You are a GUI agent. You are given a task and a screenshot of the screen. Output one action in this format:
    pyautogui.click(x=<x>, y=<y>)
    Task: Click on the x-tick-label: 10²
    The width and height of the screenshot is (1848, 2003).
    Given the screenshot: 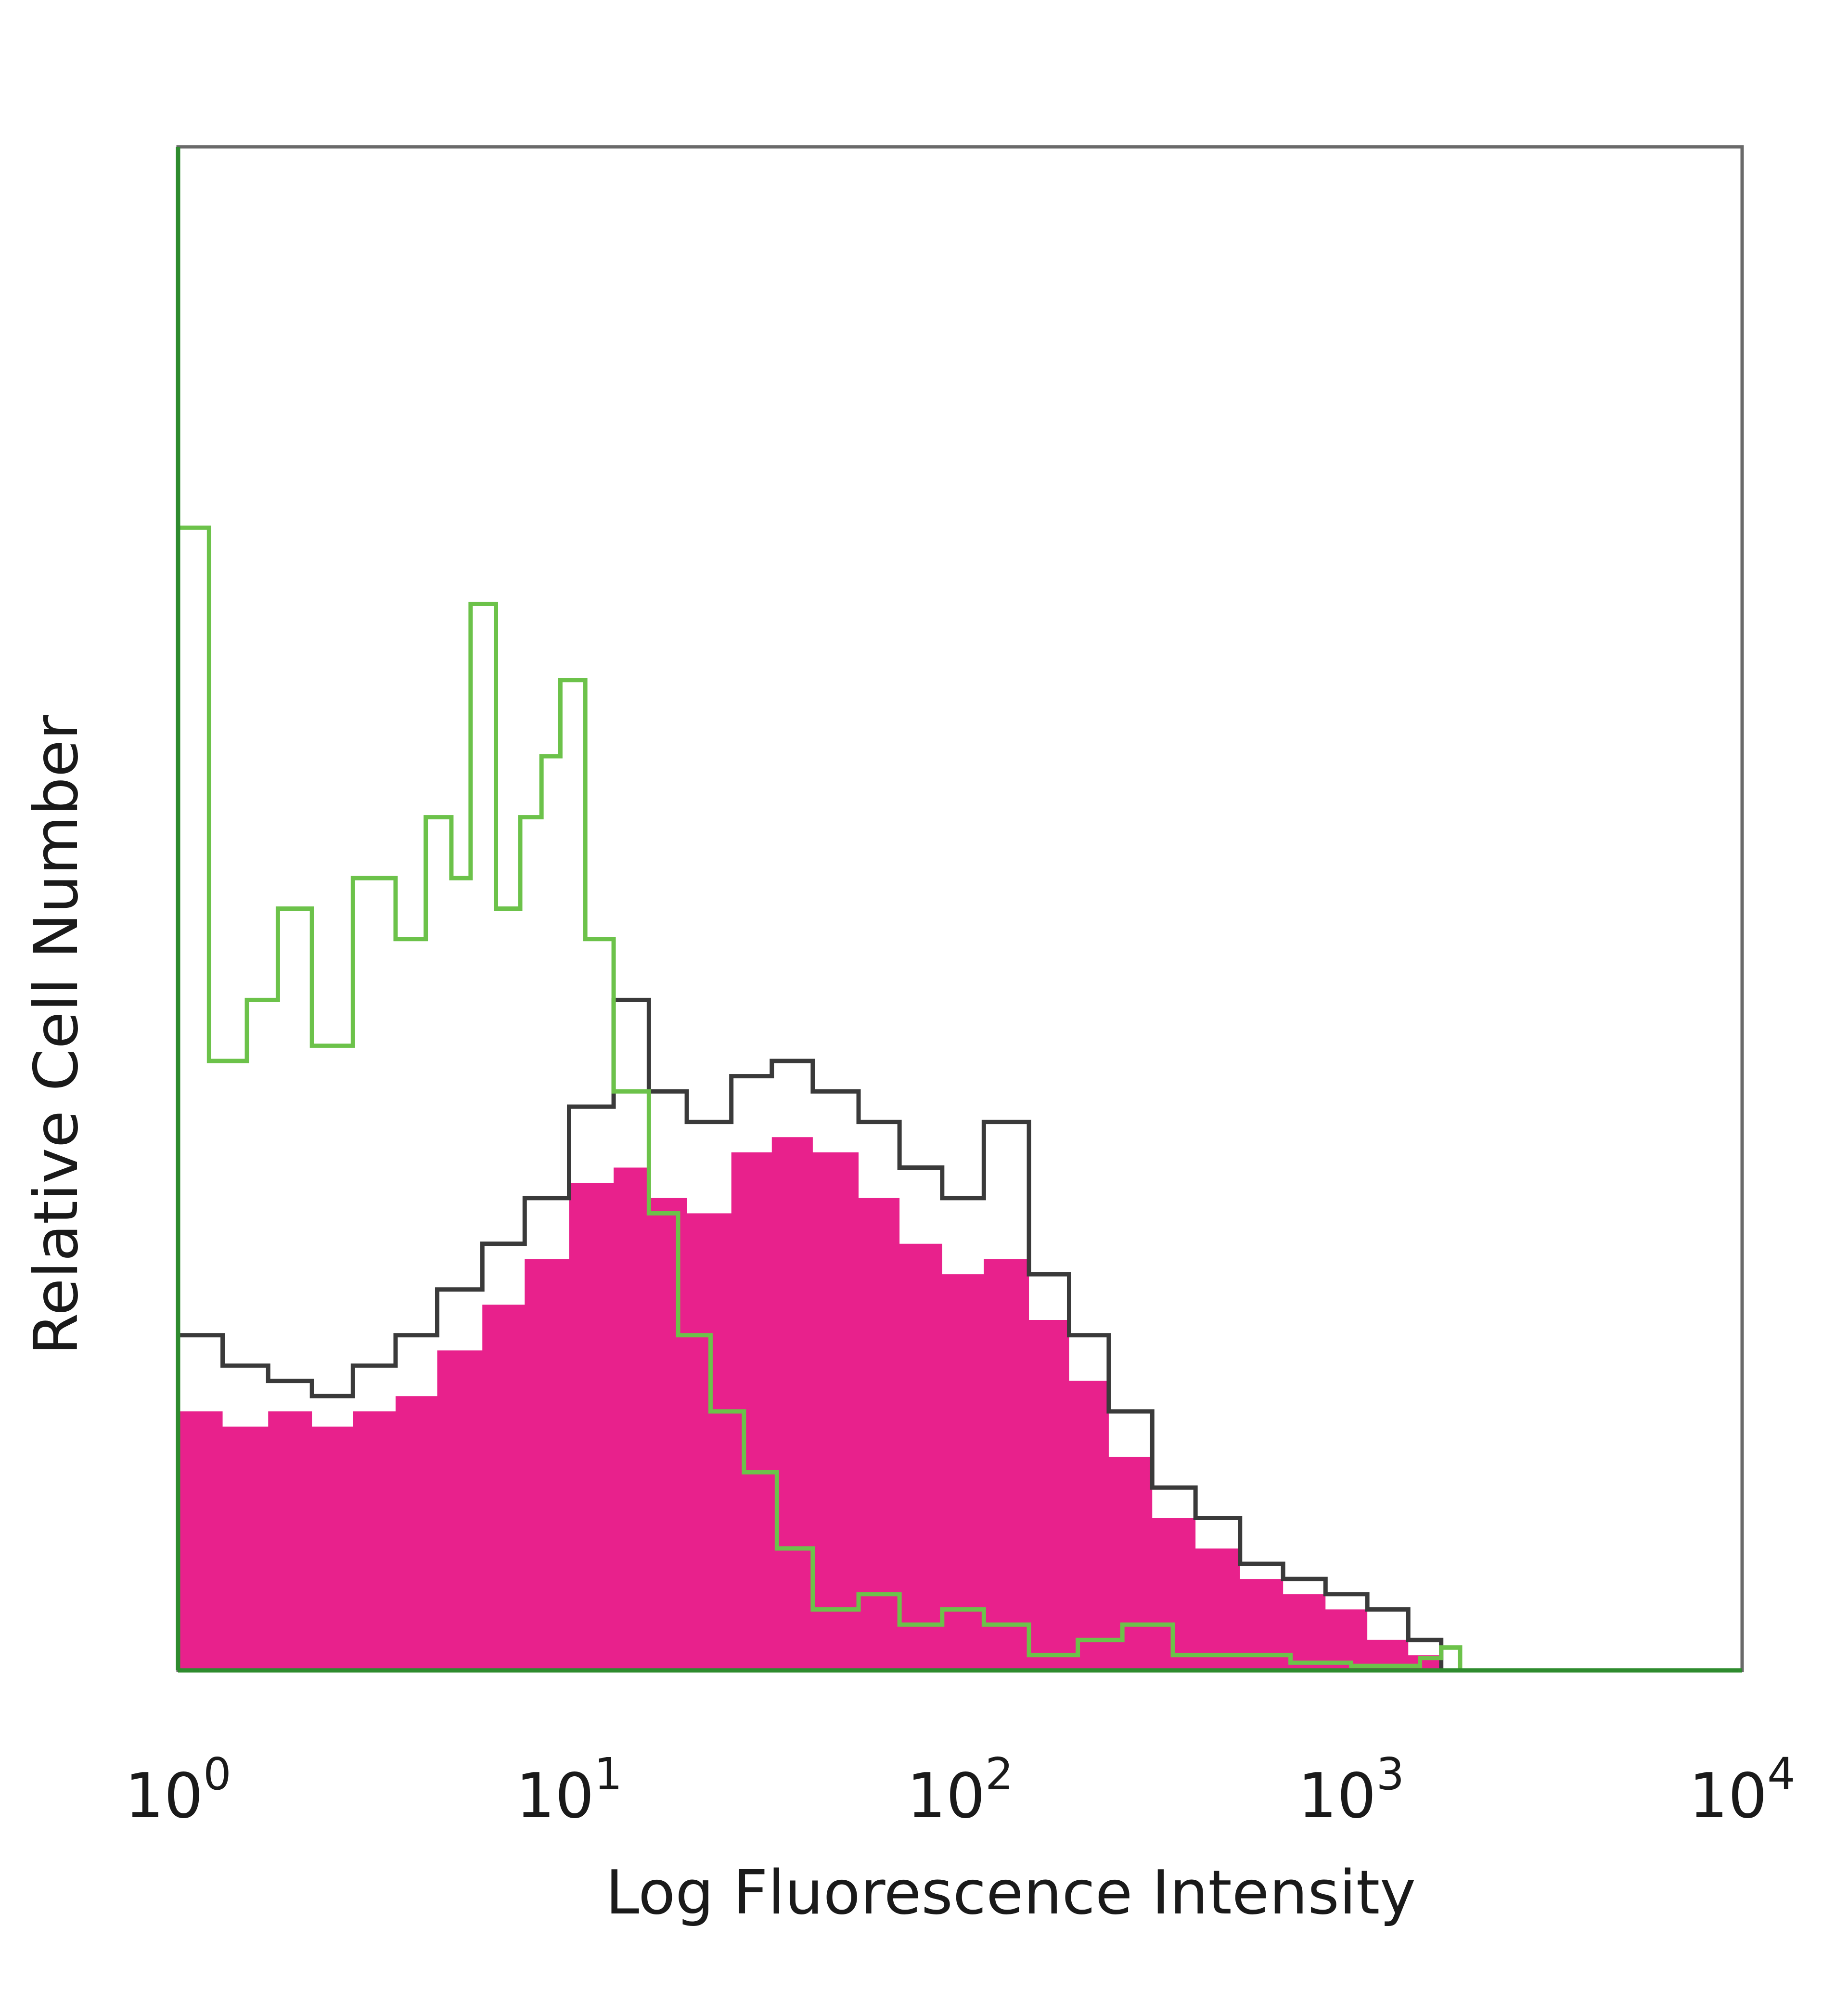 What is the action you would take?
    pyautogui.click(x=960, y=1790)
    